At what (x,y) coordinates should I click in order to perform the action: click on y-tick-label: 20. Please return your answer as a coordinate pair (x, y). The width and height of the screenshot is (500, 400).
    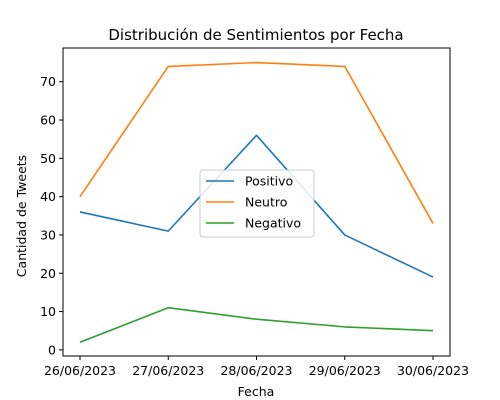
    Looking at the image, I should click on (48, 273).